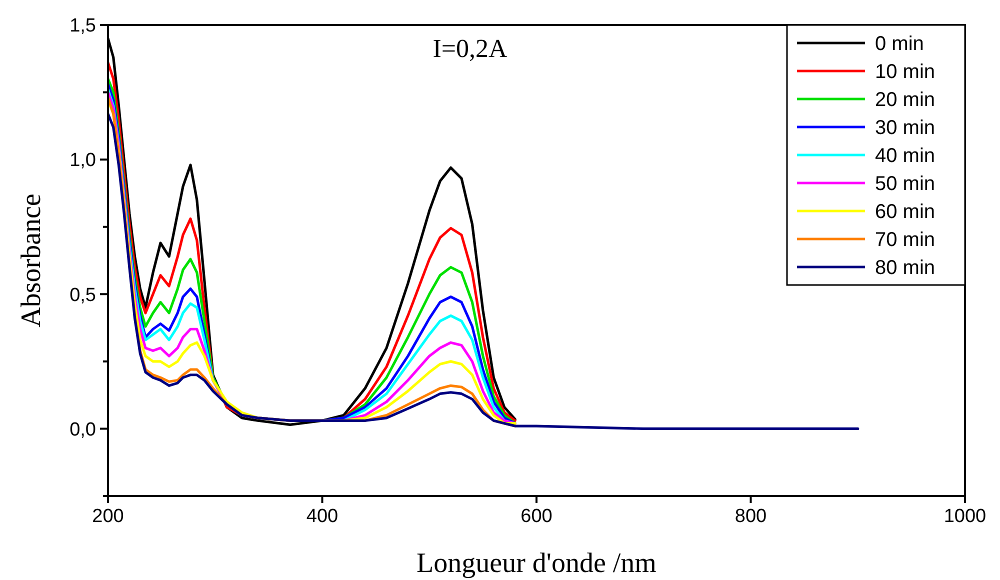  Describe the element at coordinates (905, 128) in the screenshot. I see `legend-label: 30 min` at that location.